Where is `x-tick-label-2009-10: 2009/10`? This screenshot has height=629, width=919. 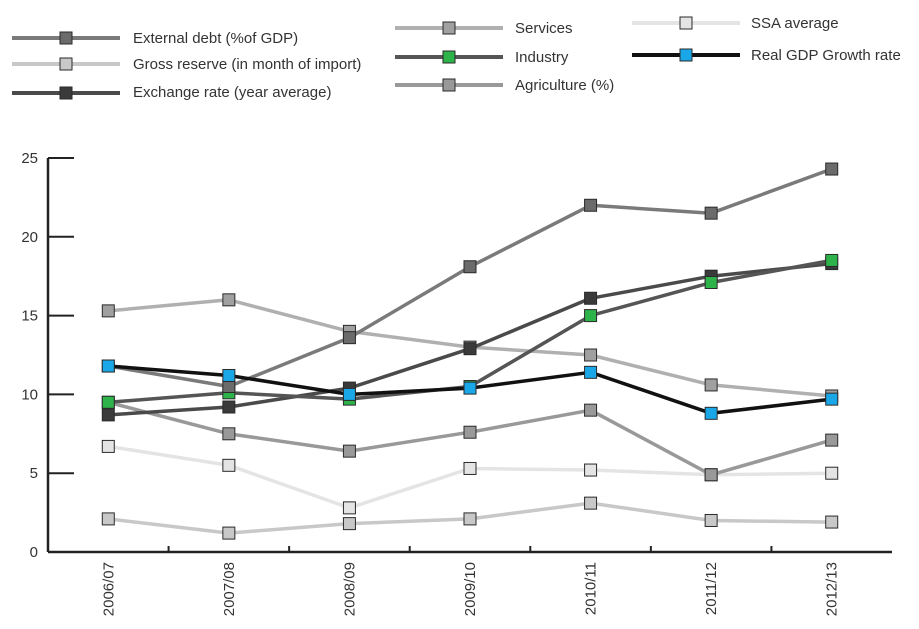
x-tick-label-2009-10: 2009/10 is located at coordinates (470, 589).